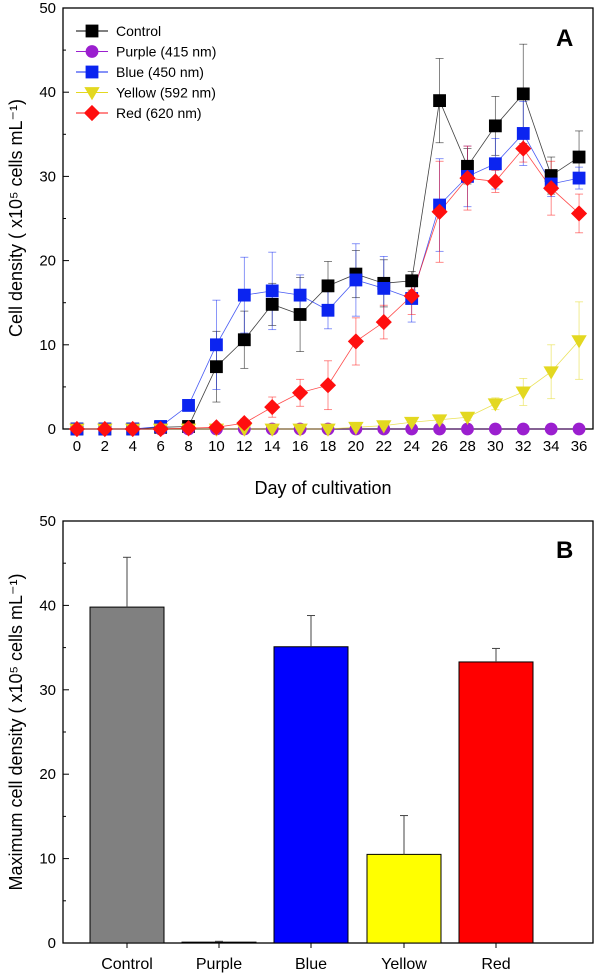  What do you see at coordinates (404, 898) in the screenshot?
I see `bar-yellow` at bounding box center [404, 898].